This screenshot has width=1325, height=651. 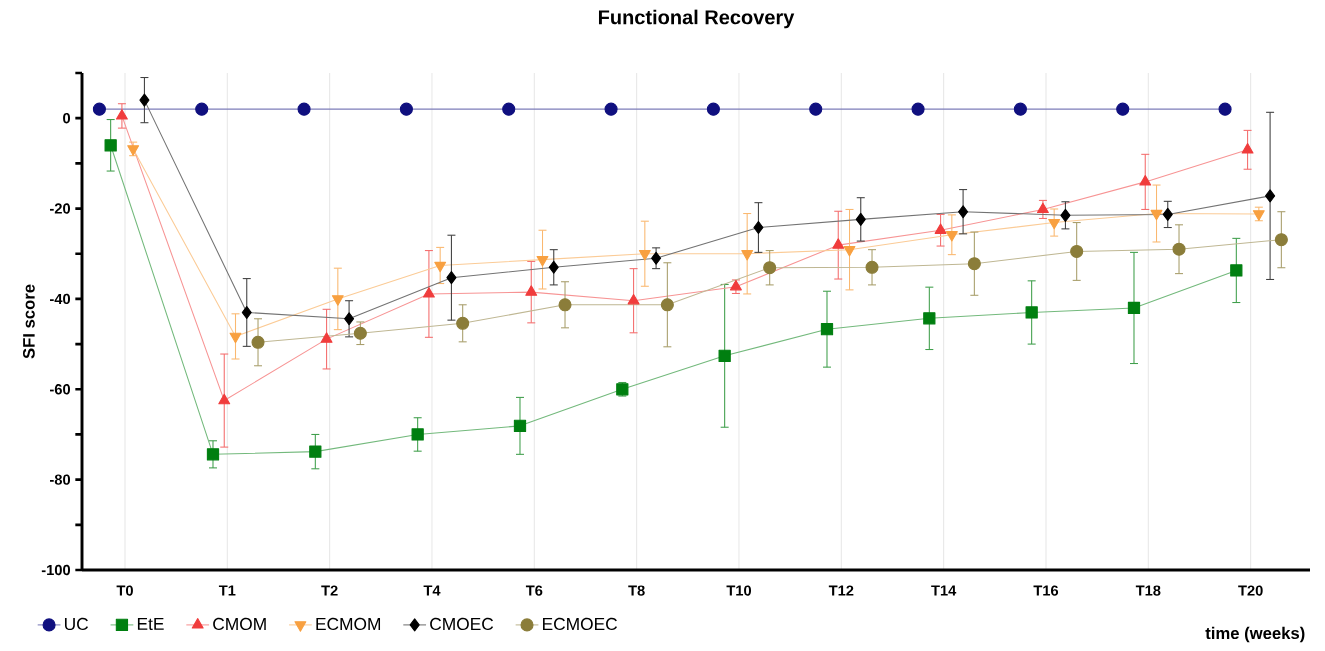 What do you see at coordinates (67, 118) in the screenshot?
I see `y-tick-label: 0` at bounding box center [67, 118].